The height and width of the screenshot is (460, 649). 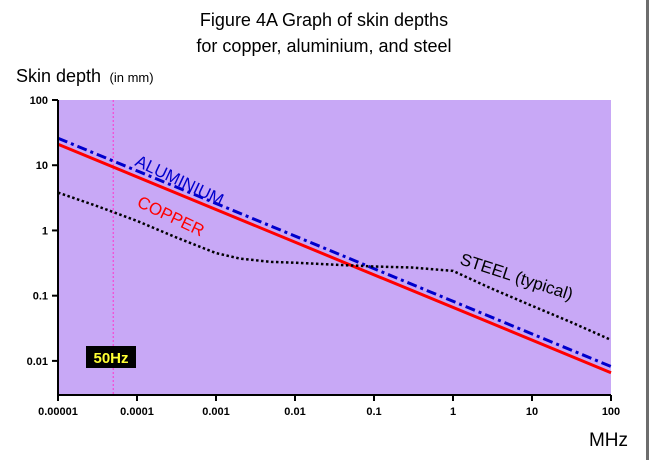 What do you see at coordinates (42, 166) in the screenshot?
I see `y-tick-label: 10` at bounding box center [42, 166].